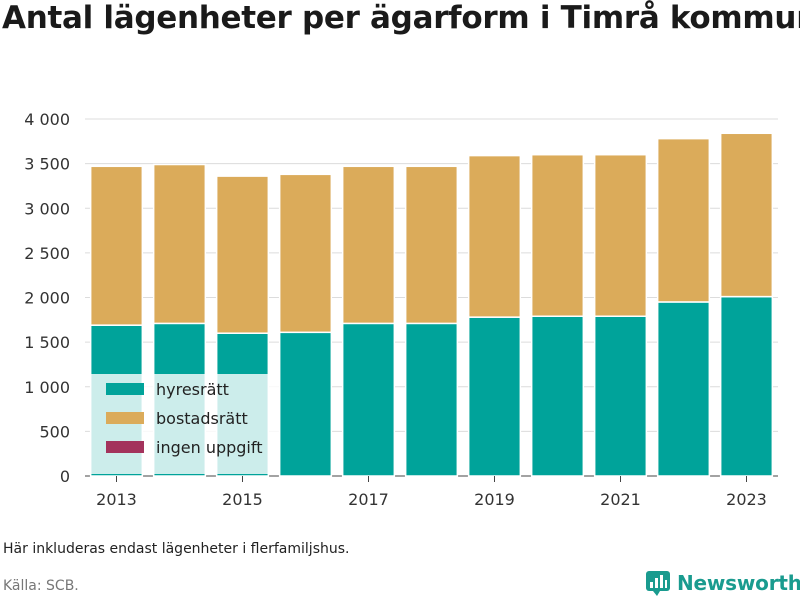  I want to click on bar-hyresrätt-2020, so click(557, 396).